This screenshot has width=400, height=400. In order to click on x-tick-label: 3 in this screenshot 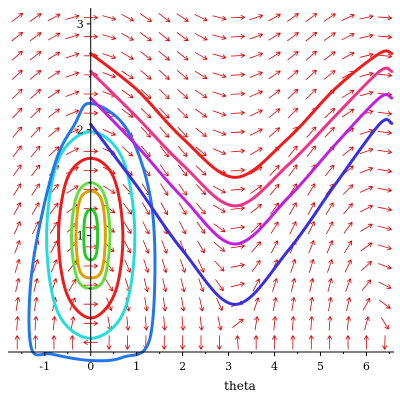, I will do `click(228, 366)`.